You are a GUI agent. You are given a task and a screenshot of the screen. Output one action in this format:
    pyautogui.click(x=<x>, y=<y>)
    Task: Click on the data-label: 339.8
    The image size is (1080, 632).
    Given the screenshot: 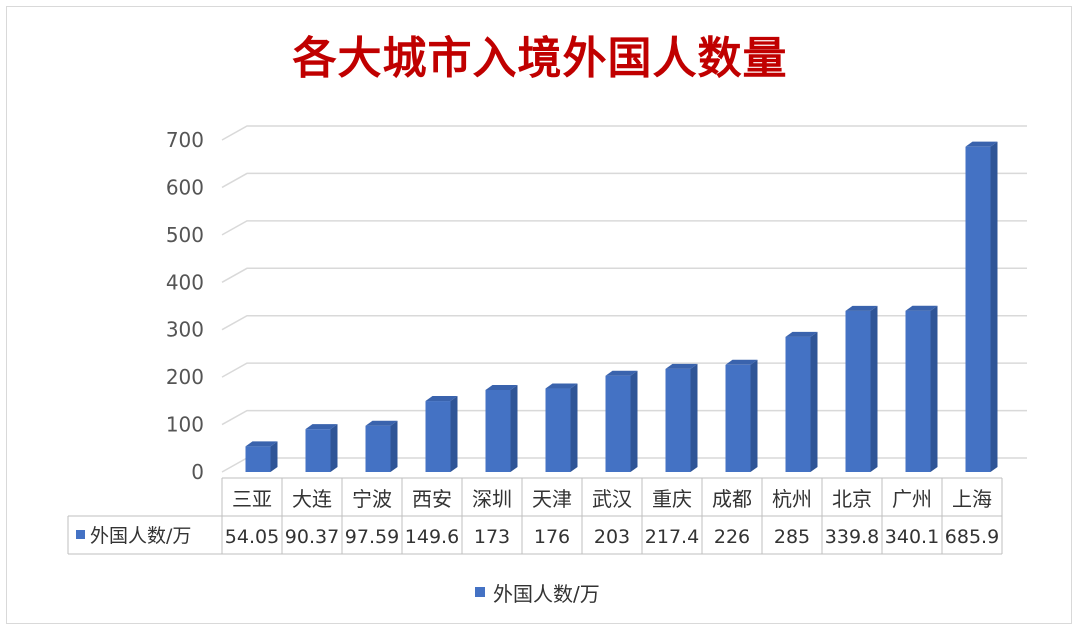 What is the action you would take?
    pyautogui.click(x=852, y=537)
    